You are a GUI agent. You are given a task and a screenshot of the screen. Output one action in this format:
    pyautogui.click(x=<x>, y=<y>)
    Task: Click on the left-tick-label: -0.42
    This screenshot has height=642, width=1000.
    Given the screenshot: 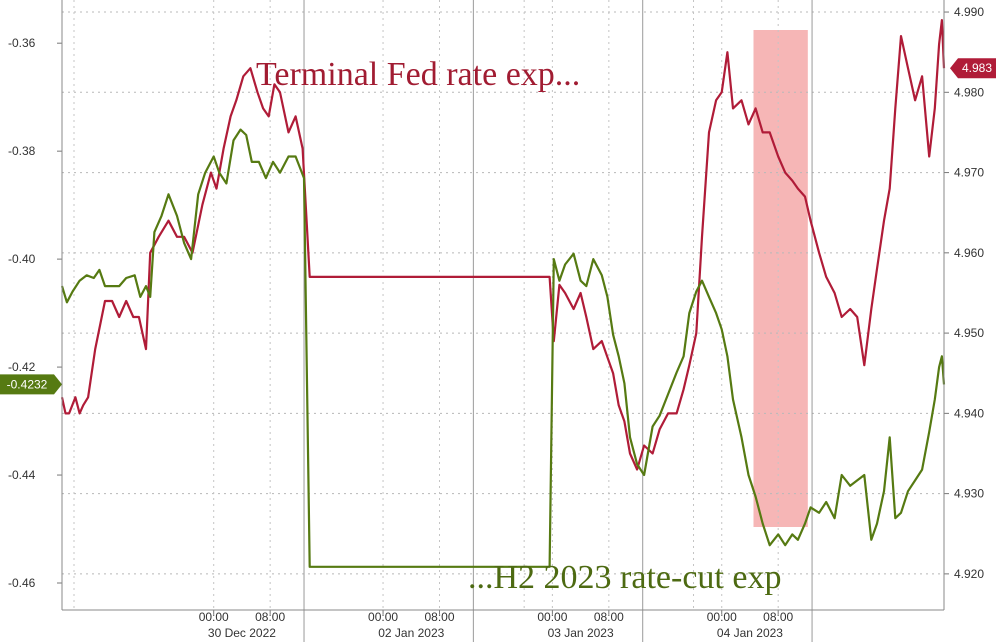 What is the action you would take?
    pyautogui.click(x=22, y=367)
    